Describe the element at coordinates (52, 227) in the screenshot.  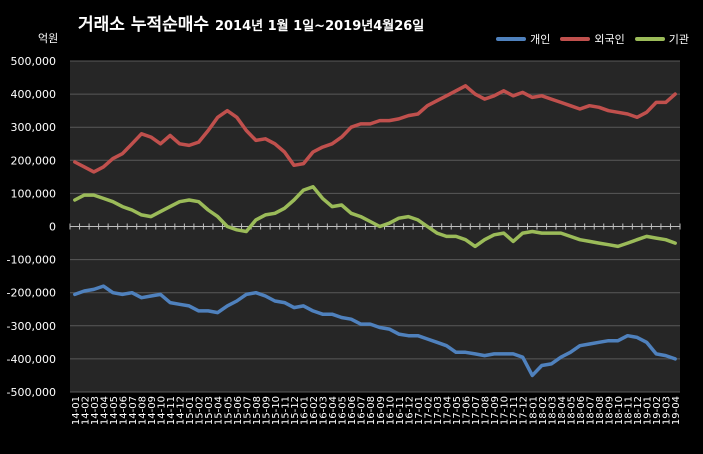
I see `y-tick-label: 0` at that location.